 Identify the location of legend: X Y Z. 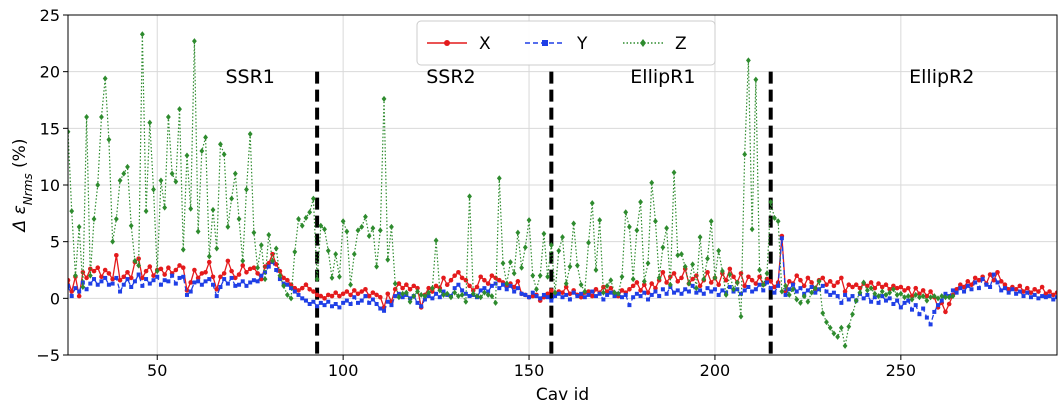
(566, 43).